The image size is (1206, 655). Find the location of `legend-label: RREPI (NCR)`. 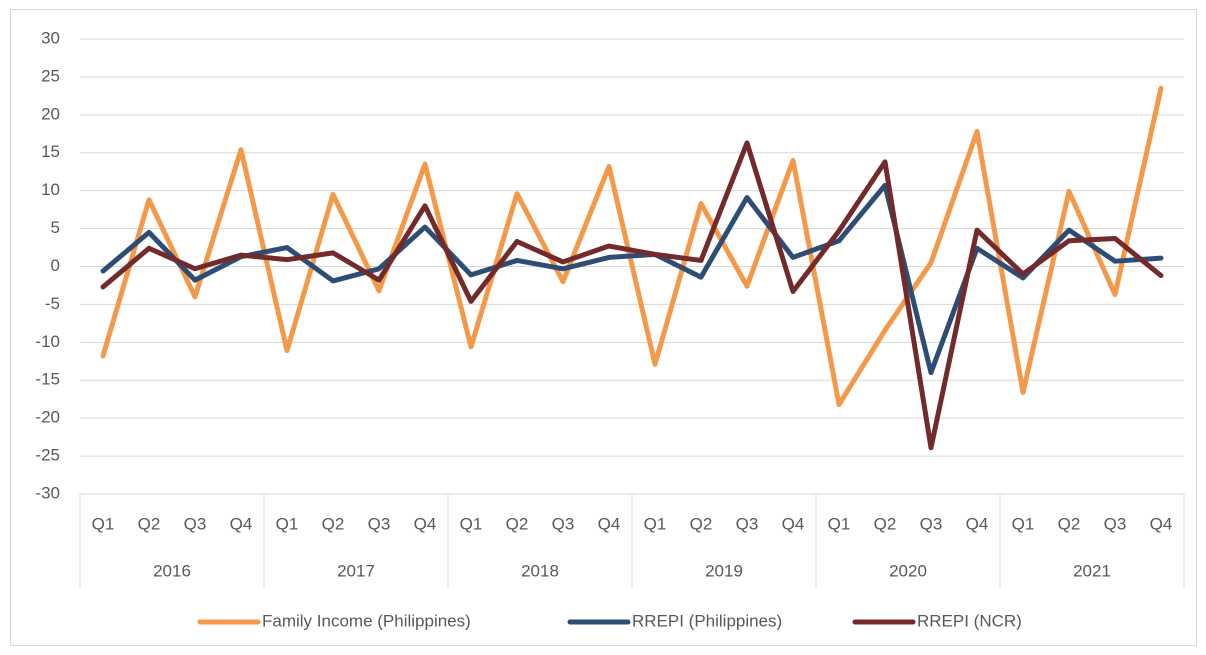

legend-label: RREPI (NCR) is located at coordinates (969, 620).